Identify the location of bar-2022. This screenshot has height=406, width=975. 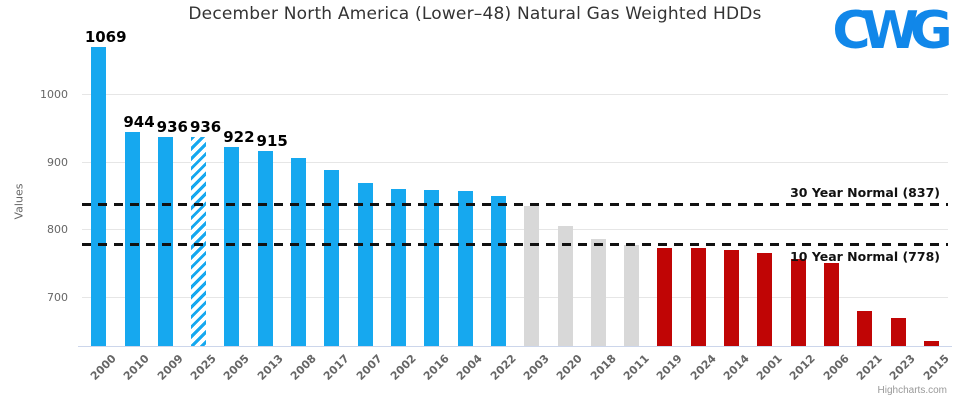
(498, 270).